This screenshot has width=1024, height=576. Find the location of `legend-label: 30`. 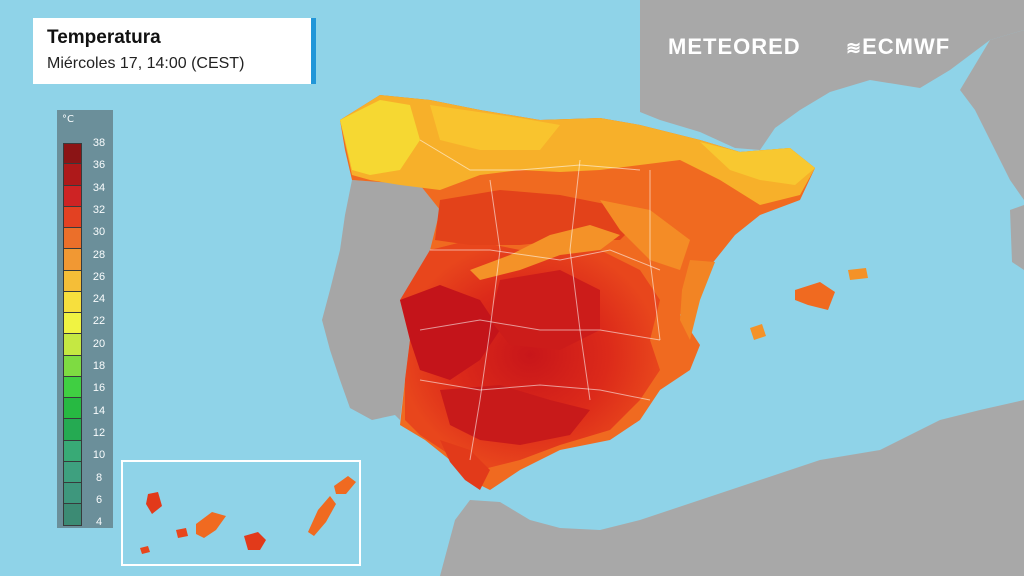

legend-label: 30 is located at coordinates (99, 232).